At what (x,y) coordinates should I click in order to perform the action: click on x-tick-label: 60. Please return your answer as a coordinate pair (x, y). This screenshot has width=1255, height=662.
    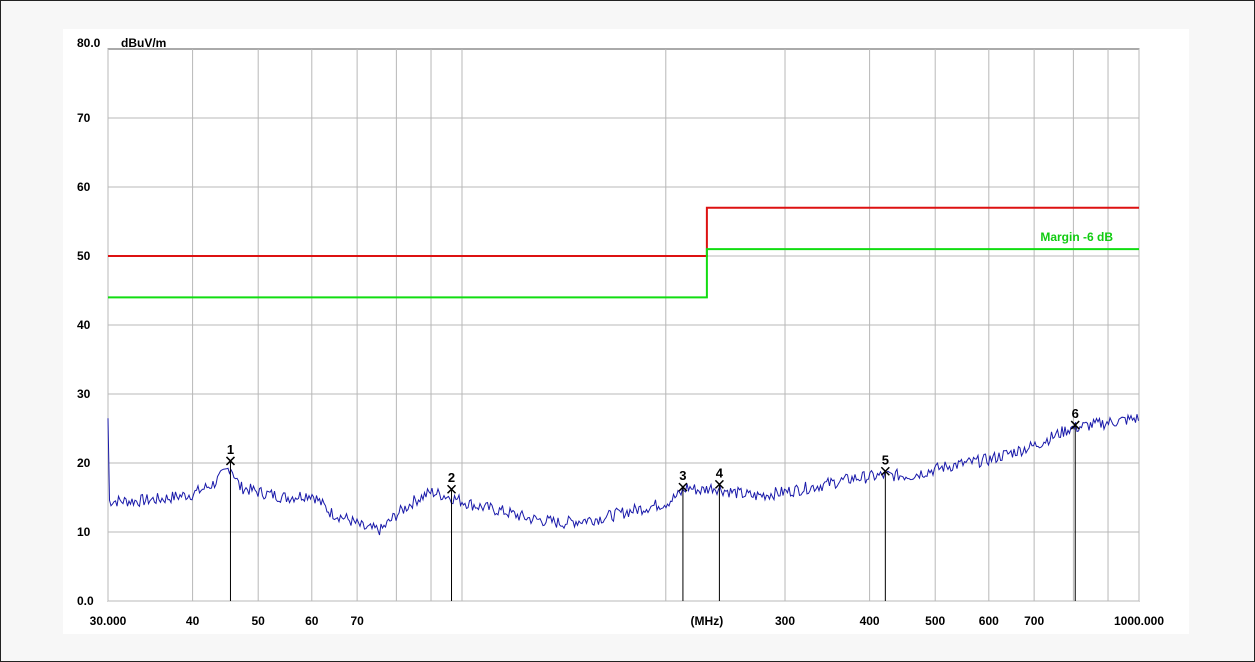
    Looking at the image, I should click on (312, 621).